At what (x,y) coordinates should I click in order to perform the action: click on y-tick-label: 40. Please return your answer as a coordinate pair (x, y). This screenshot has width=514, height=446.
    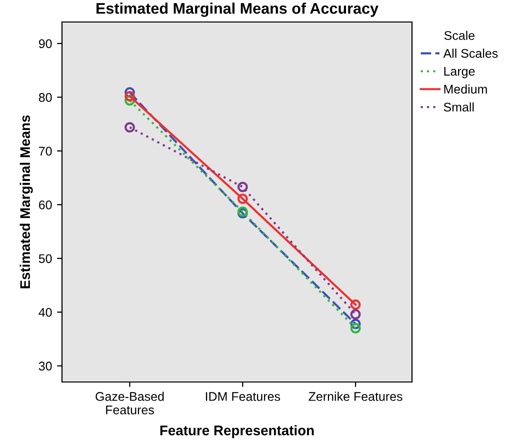
    Looking at the image, I should click on (45, 312).